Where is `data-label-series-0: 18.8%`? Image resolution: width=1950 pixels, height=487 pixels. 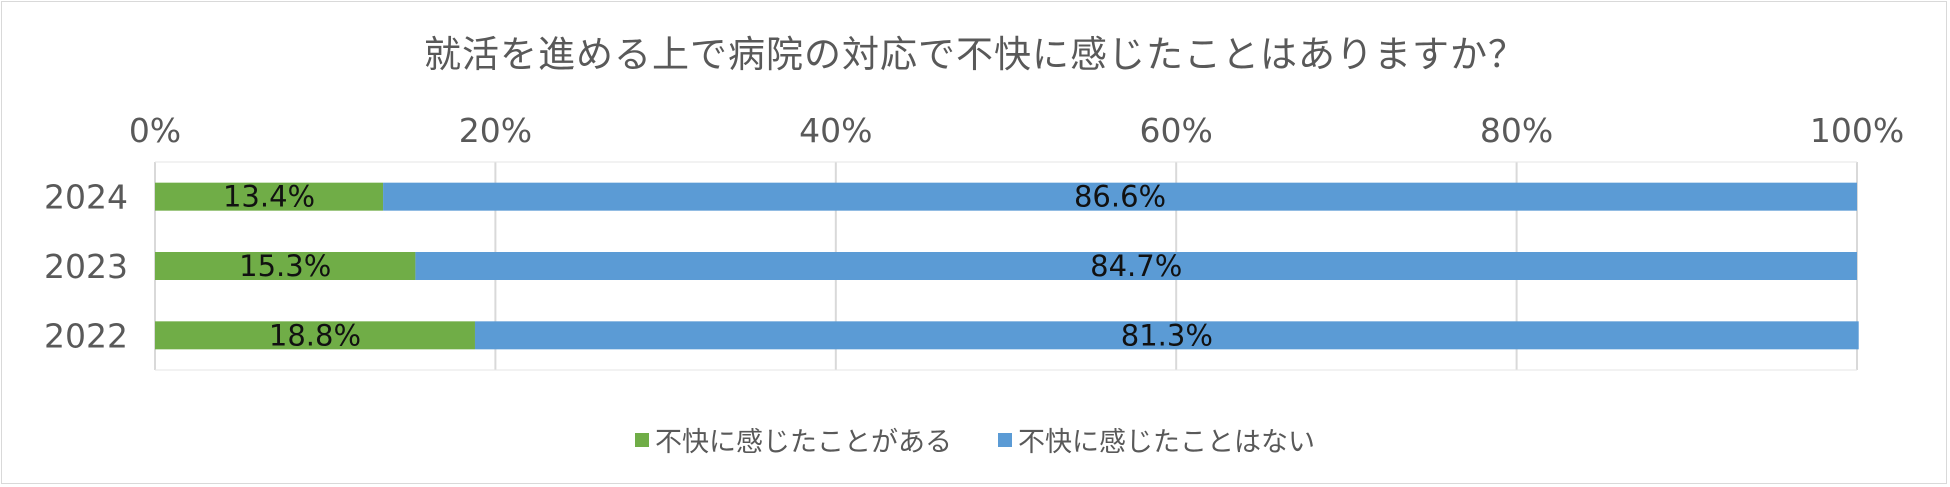 data-label-series-0: 18.8% is located at coordinates (315, 335).